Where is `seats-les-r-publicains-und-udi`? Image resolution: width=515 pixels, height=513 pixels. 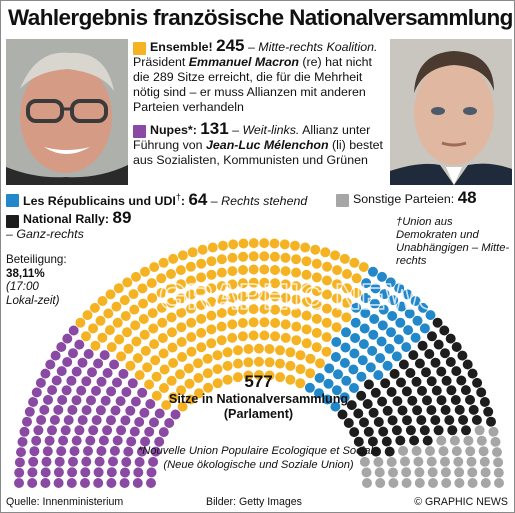 seats-les-r-publicains-und-udi is located at coordinates (370, 339).